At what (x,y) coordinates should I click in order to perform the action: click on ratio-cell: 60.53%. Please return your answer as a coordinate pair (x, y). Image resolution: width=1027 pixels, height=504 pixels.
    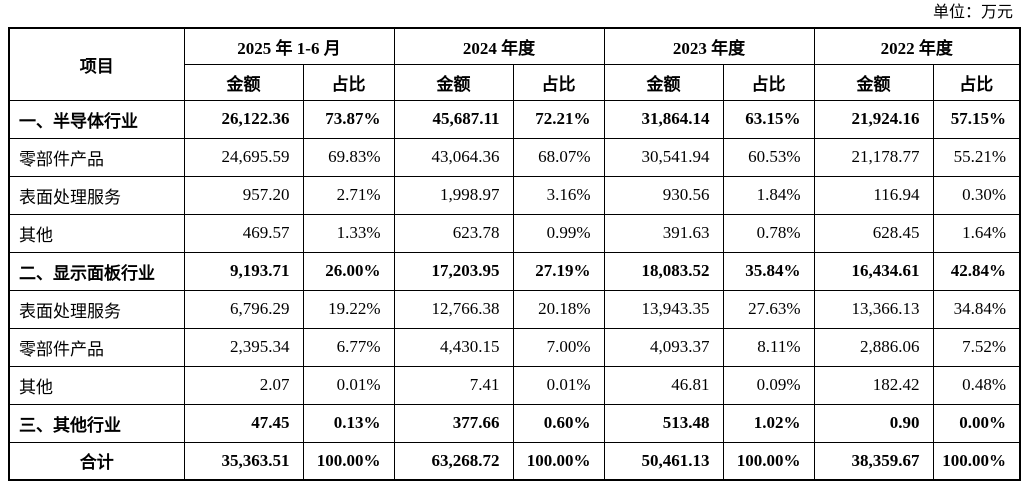
    Looking at the image, I should click on (768, 157).